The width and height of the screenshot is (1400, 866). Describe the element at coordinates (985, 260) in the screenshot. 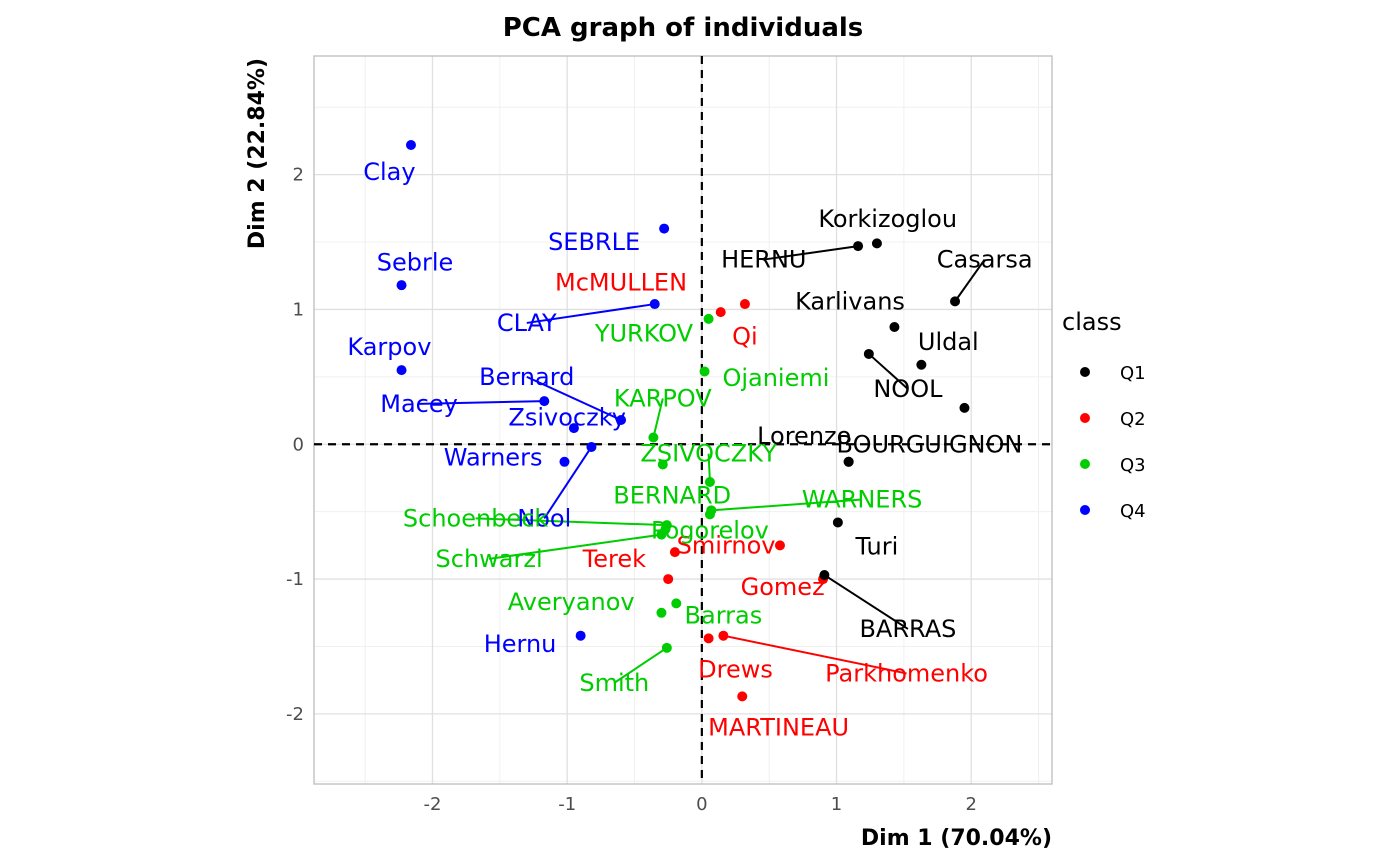

I see `point-label: Casarsa` at that location.